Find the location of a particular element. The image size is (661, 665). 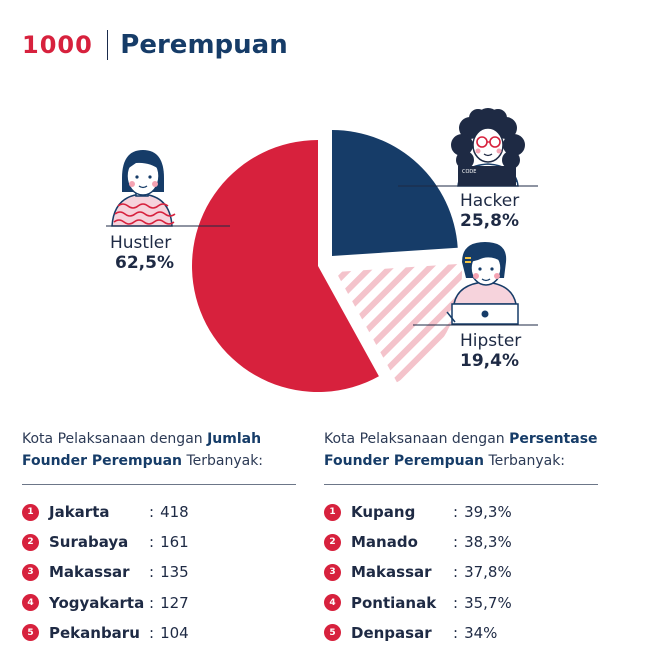

city-name: Pontianak is located at coordinates (394, 602).